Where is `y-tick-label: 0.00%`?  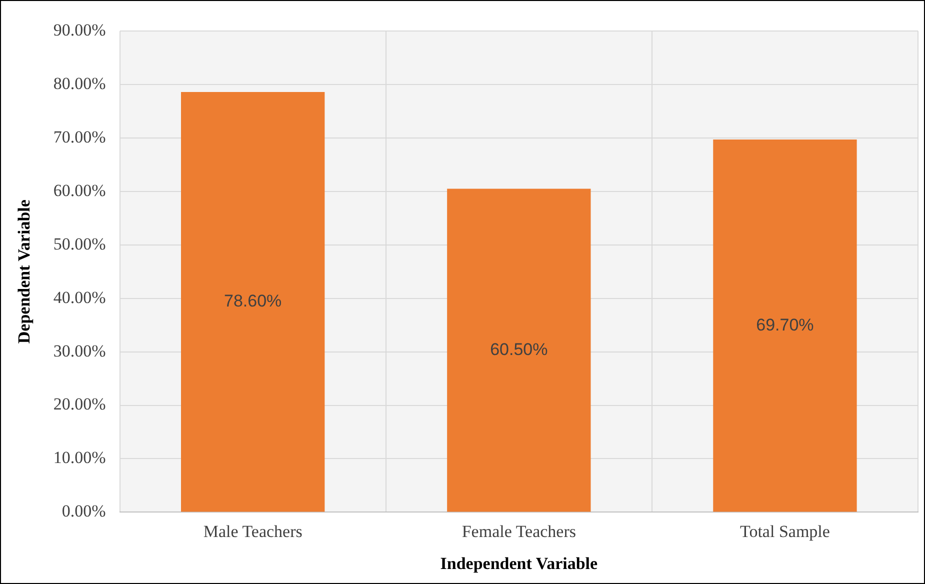
y-tick-label: 0.00% is located at coordinates (84, 511).